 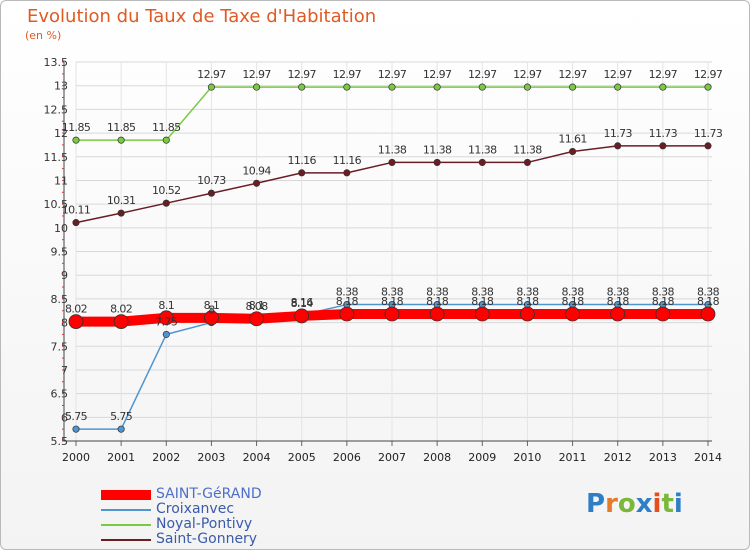 I want to click on logo-letter: o, so click(x=626, y=504).